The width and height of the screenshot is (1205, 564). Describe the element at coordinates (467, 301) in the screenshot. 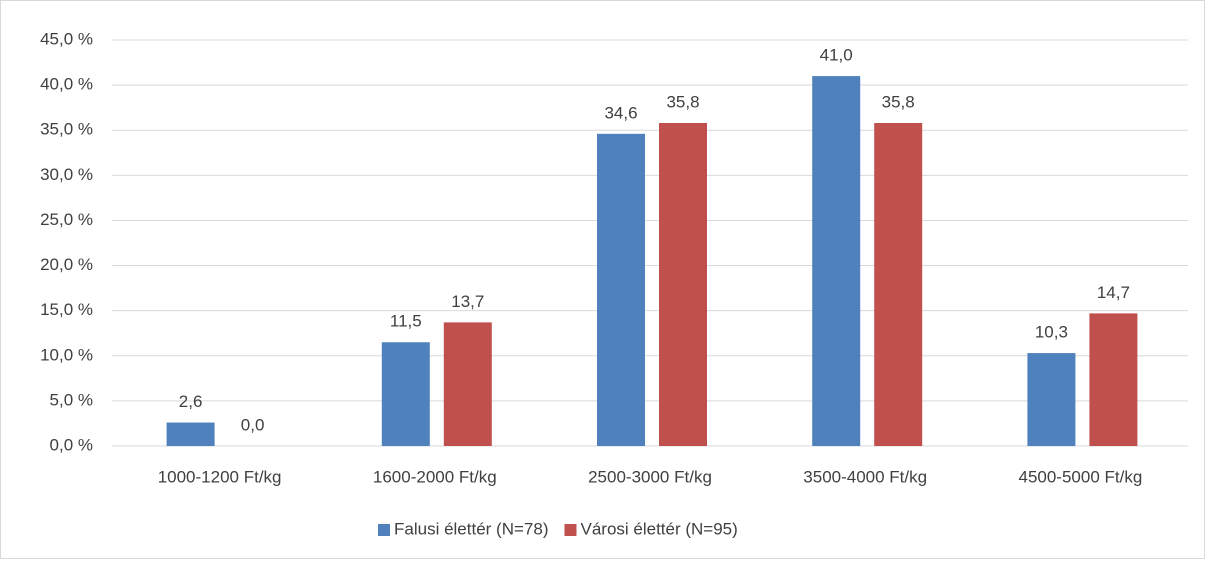

I see `data-label: 13,7` at that location.